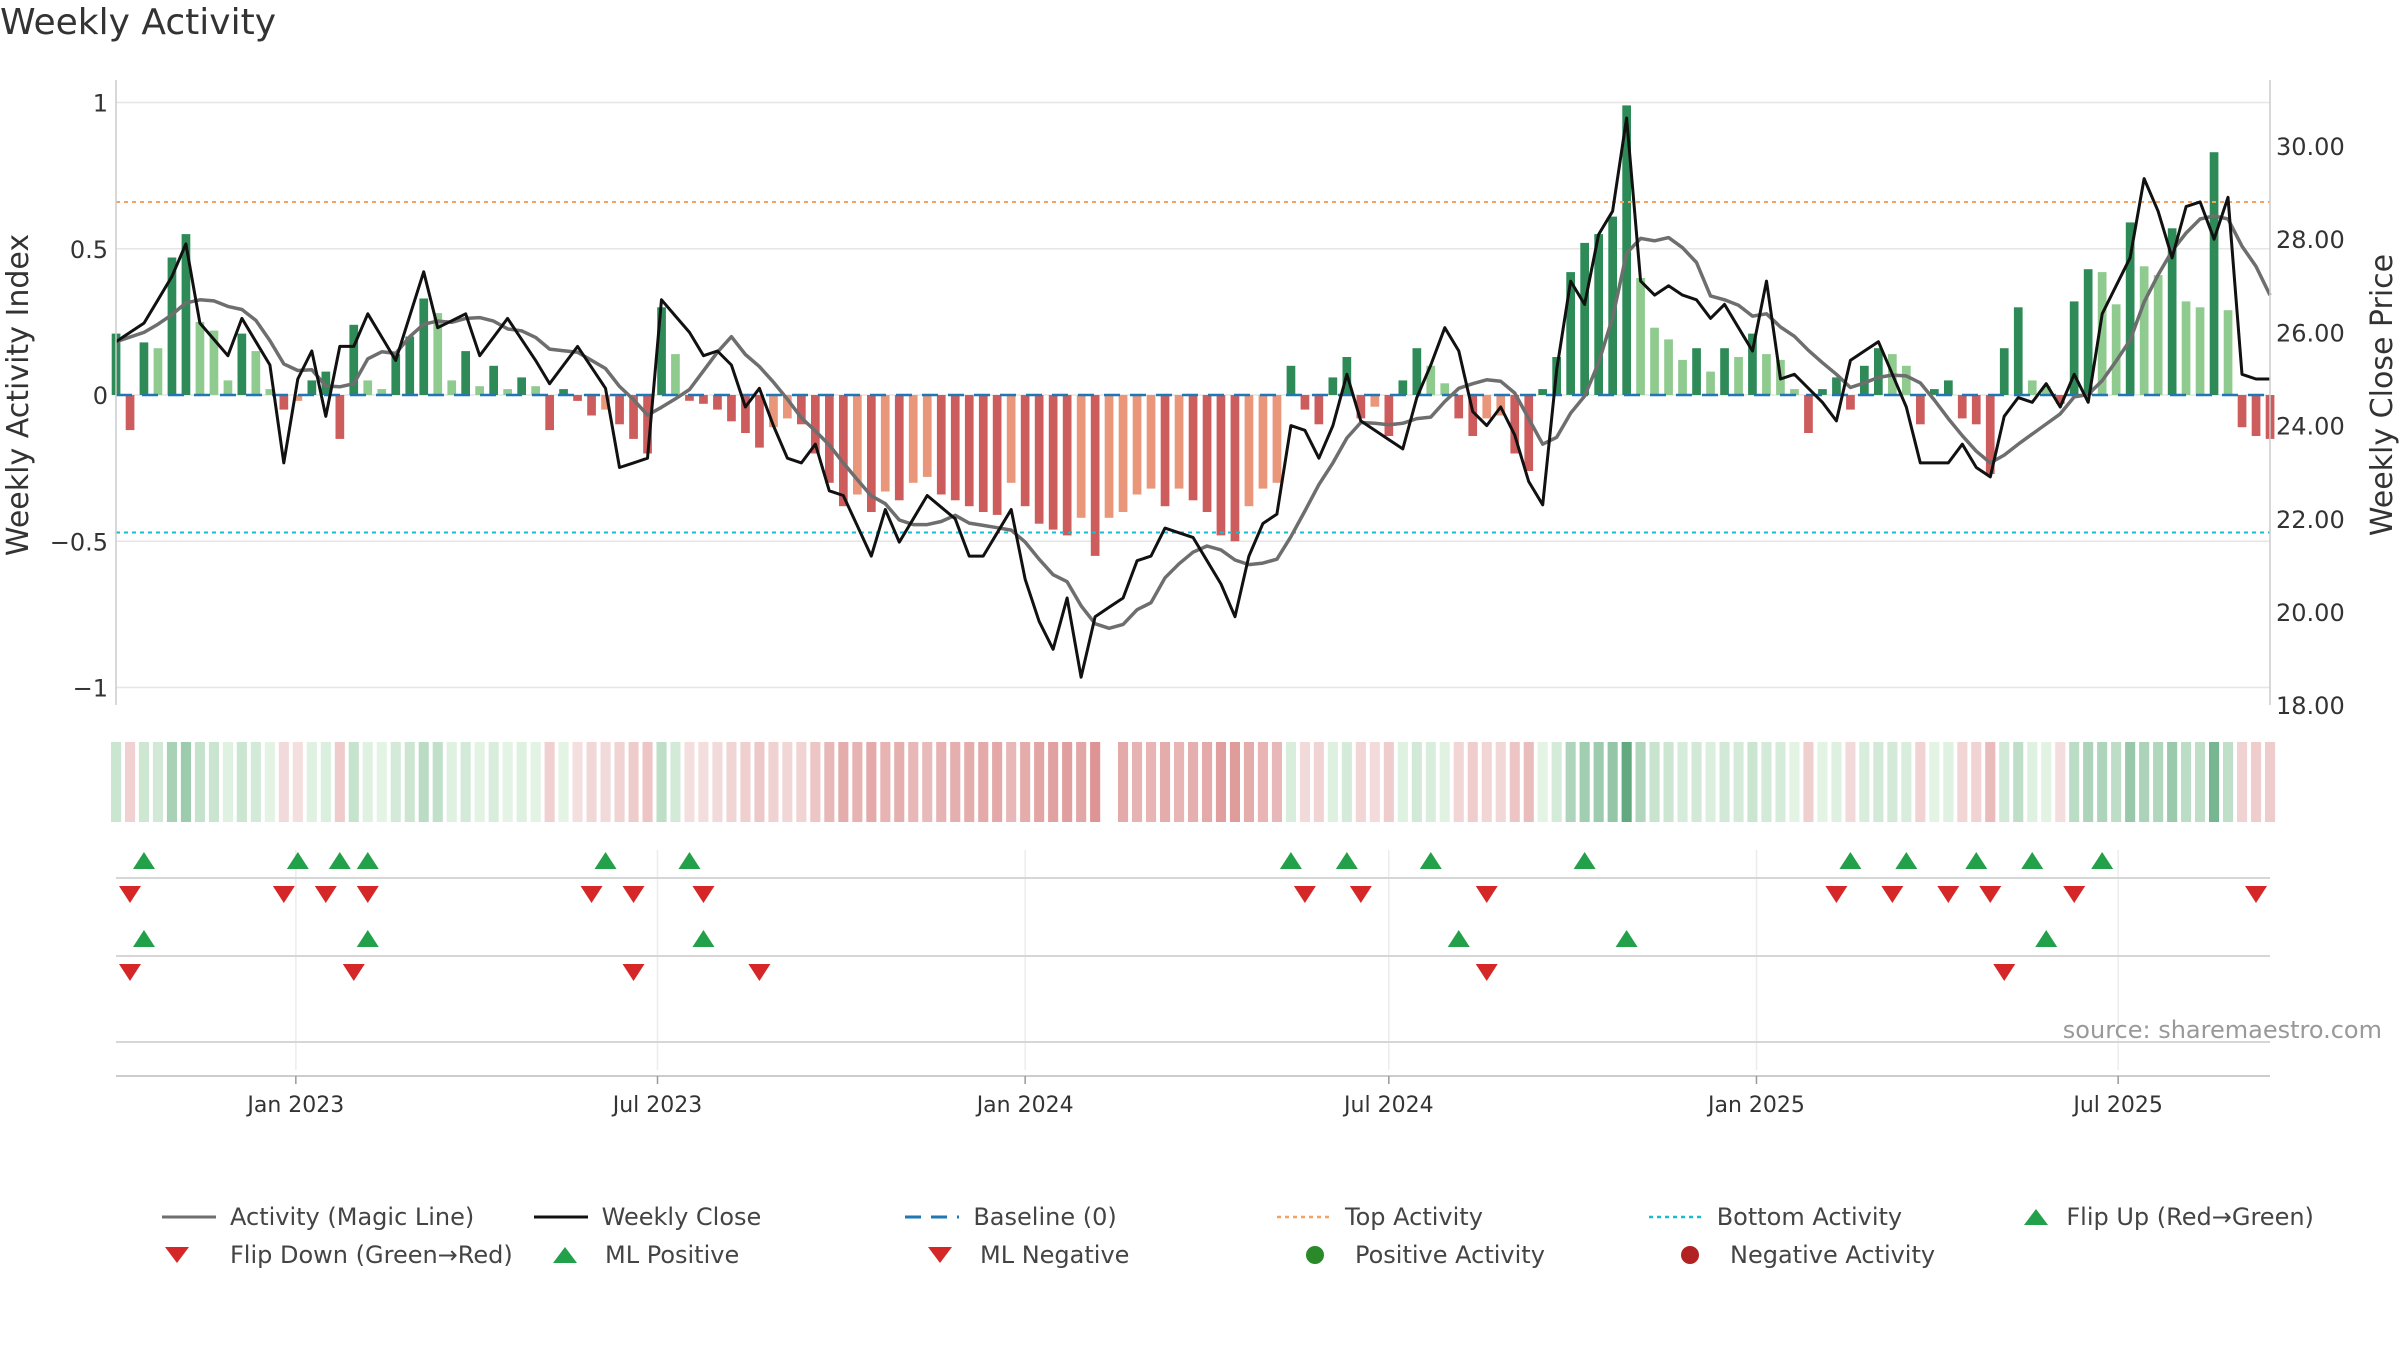 The height and width of the screenshot is (1350, 2400). What do you see at coordinates (2310, 613) in the screenshot?
I see `y-right-tick-label: 20.00` at bounding box center [2310, 613].